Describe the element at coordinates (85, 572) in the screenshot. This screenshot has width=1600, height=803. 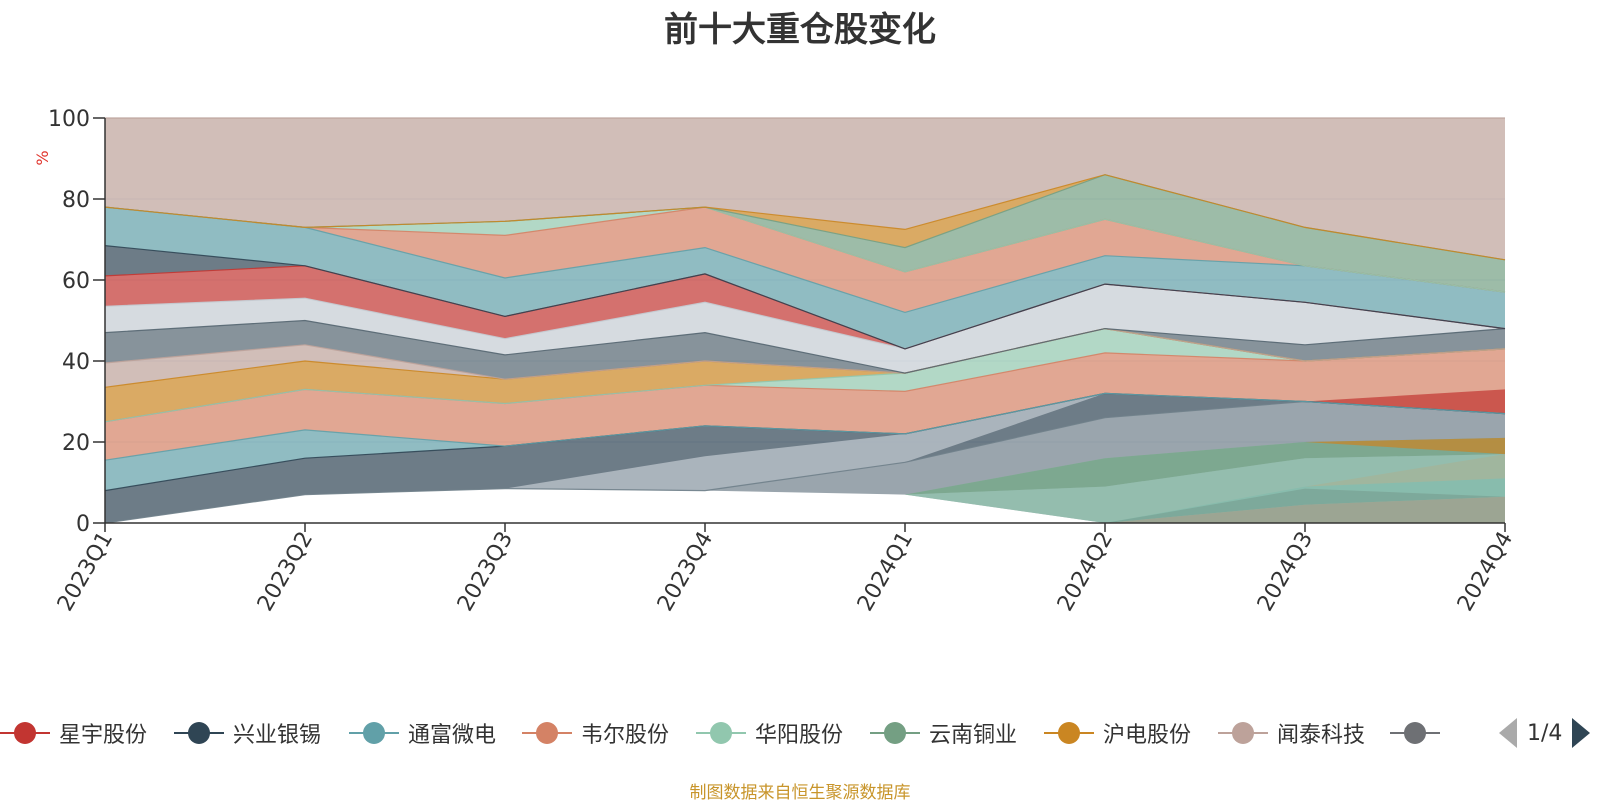
I see `x-tick-label: 2023Q1` at that location.